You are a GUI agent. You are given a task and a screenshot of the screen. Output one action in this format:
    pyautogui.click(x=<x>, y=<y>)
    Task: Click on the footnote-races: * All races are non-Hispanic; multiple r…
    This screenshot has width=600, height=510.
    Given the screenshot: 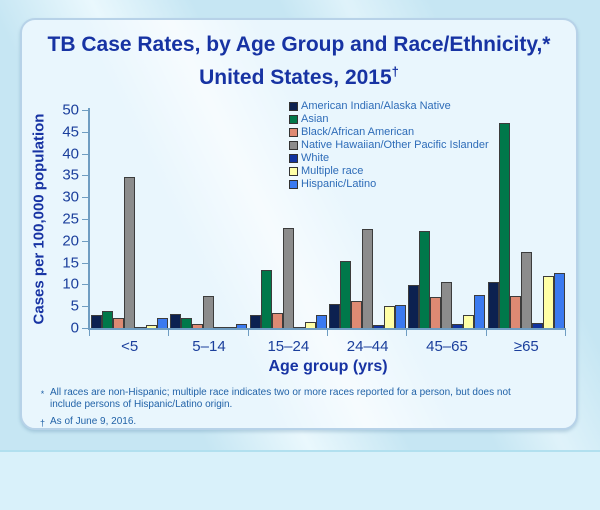 What is the action you would take?
    pyautogui.click(x=300, y=399)
    